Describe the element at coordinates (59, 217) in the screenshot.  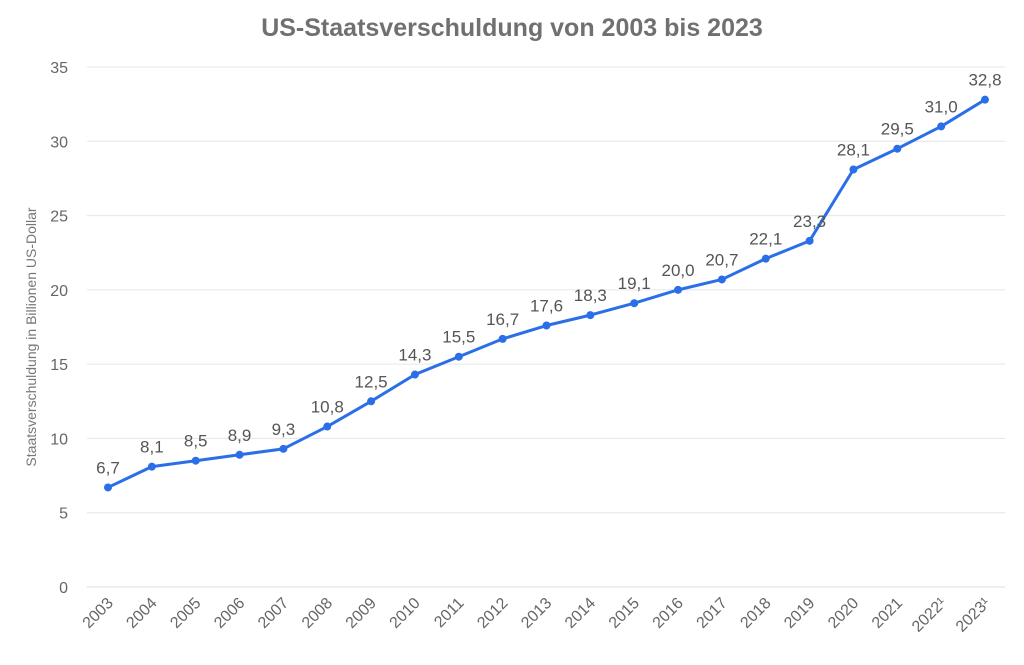
I see `y-tick-label: 25` at that location.